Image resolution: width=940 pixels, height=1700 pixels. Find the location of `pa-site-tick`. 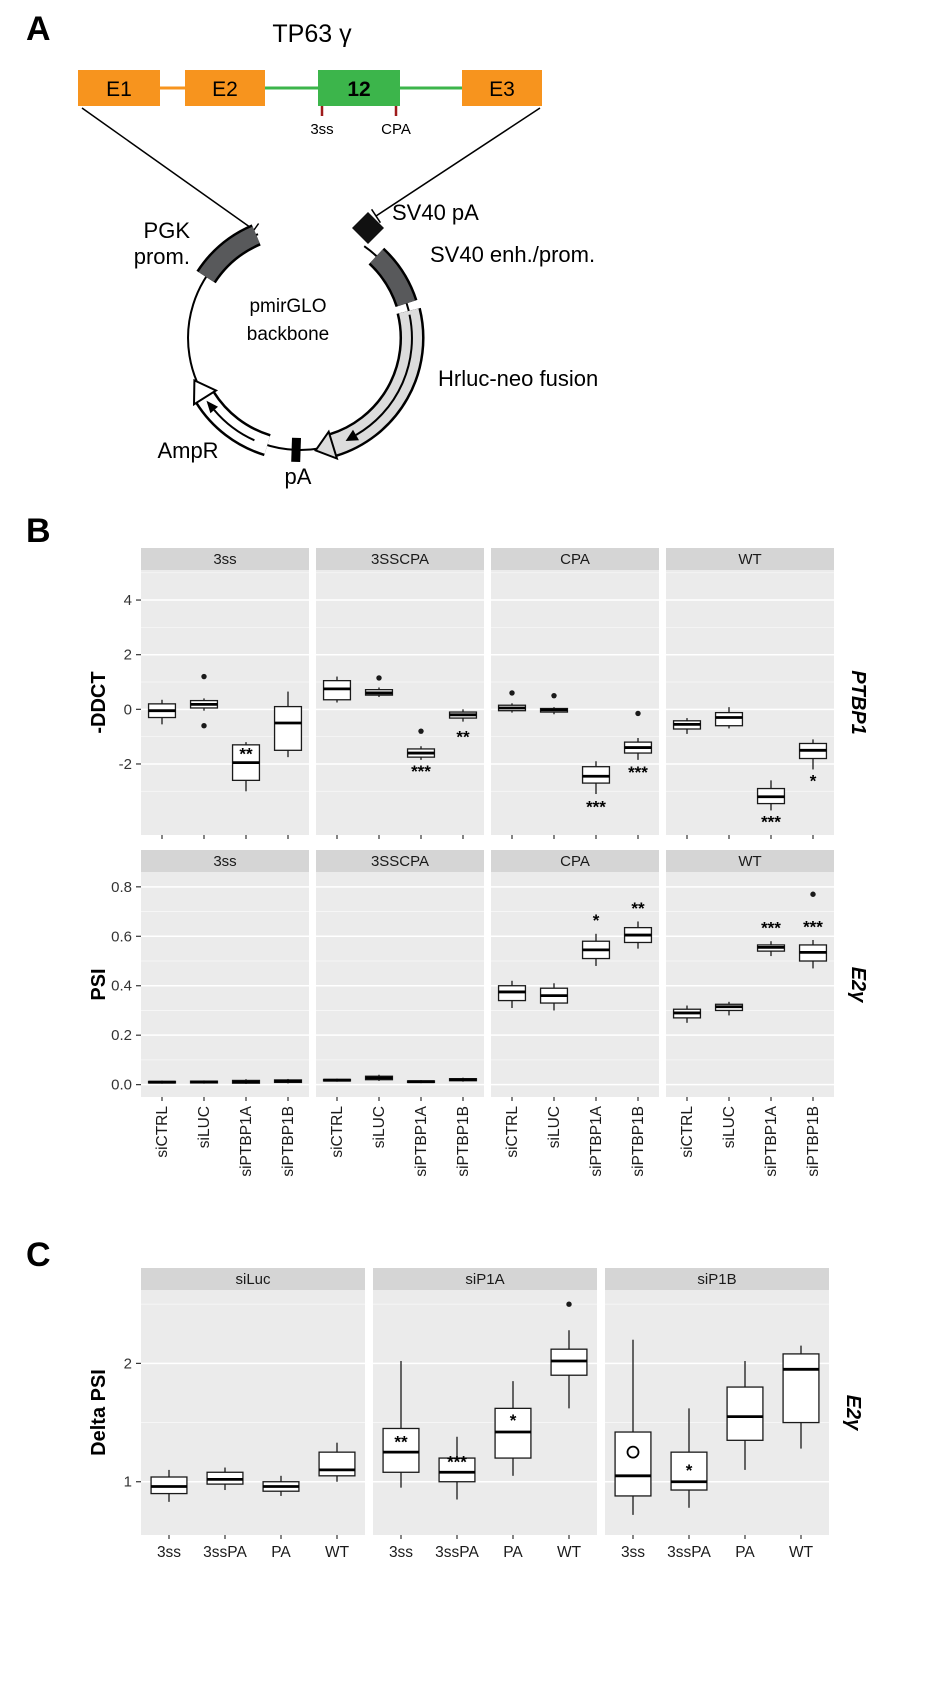

pa-site-tick is located at coordinates (296, 450).